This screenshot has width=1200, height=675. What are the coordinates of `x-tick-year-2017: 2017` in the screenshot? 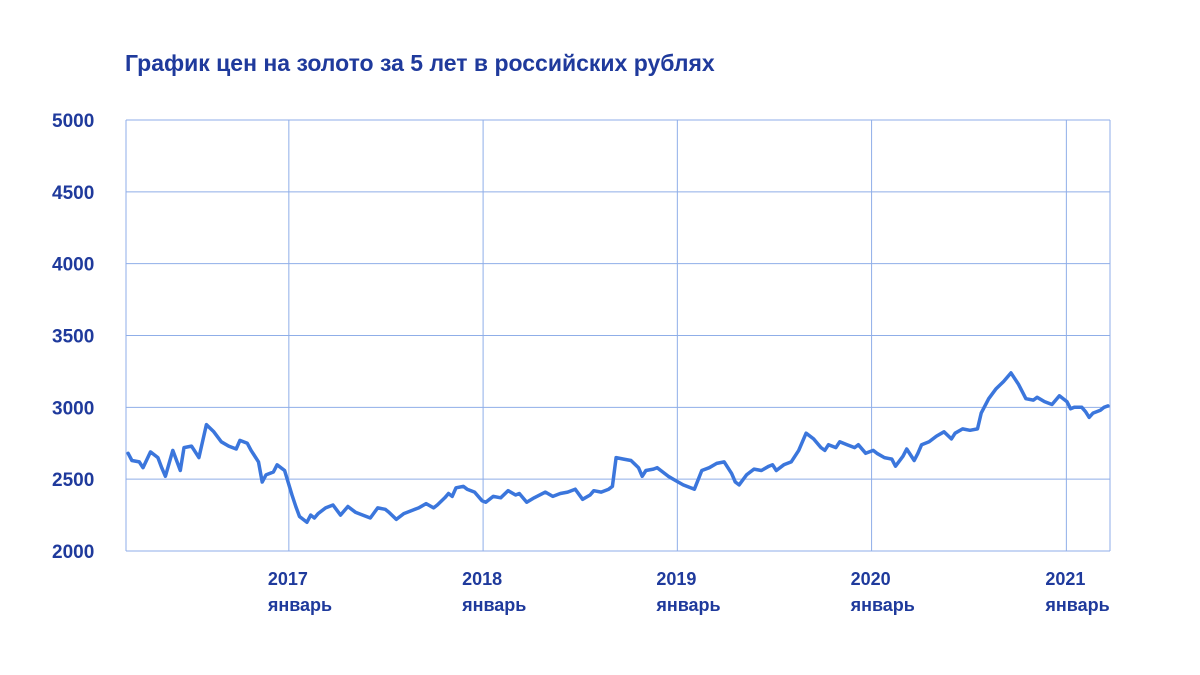 It's located at (288, 579).